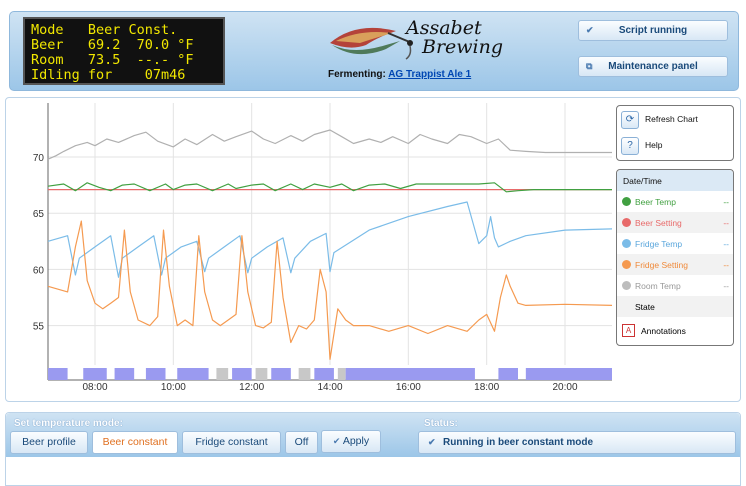  Describe the element at coordinates (39, 158) in the screenshot. I see `y-tick-label: 70` at that location.